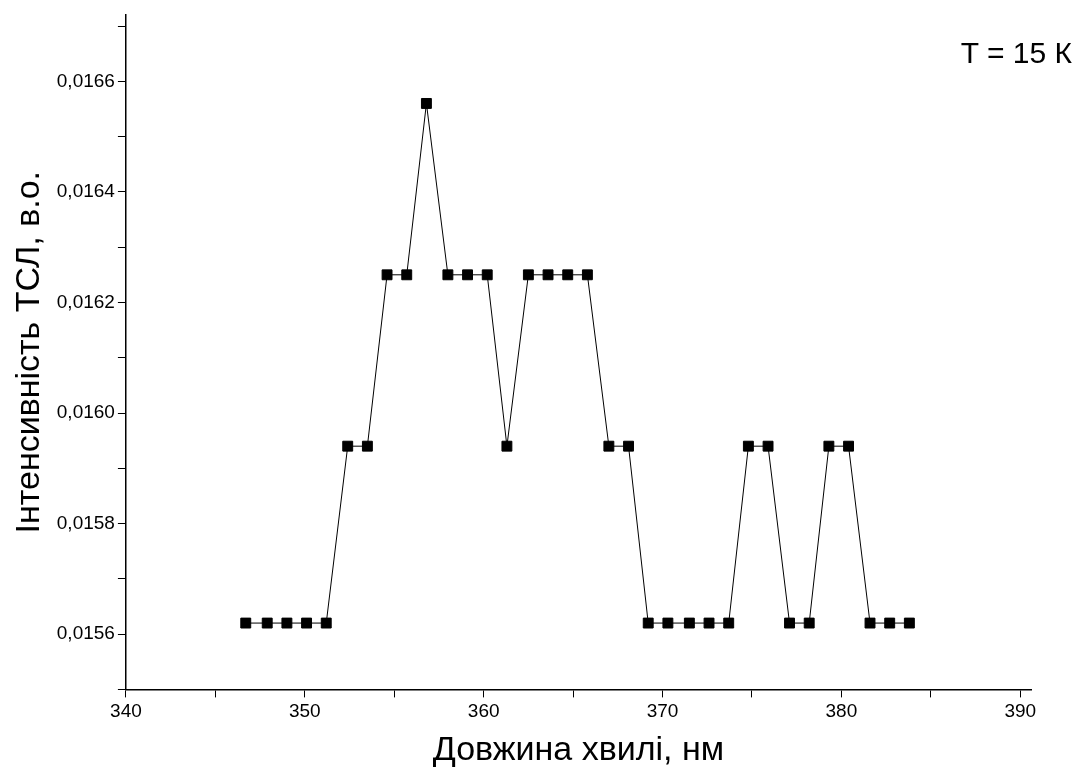  What do you see at coordinates (126, 711) in the screenshot?
I see `x-tick-label: 340` at bounding box center [126, 711].